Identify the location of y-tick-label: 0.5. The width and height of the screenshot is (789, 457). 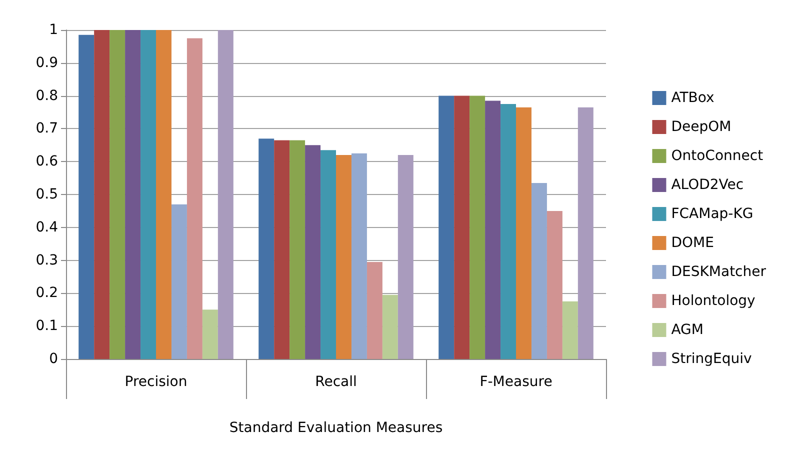
(47, 194).